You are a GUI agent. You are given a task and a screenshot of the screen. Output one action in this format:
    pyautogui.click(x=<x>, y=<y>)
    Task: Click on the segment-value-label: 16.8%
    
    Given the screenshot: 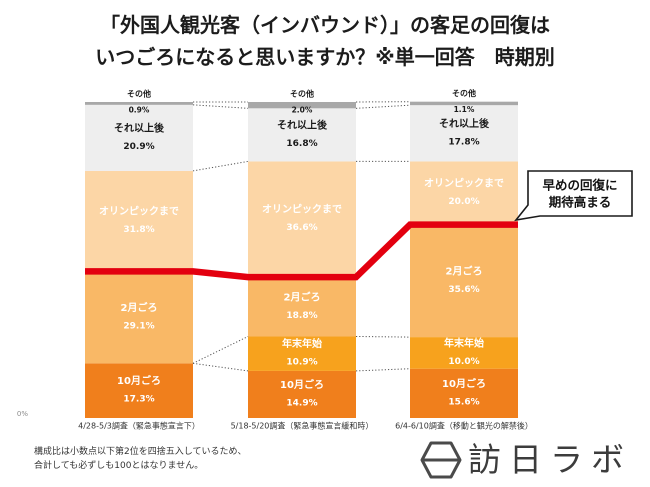 What is the action you would take?
    pyautogui.click(x=301, y=144)
    